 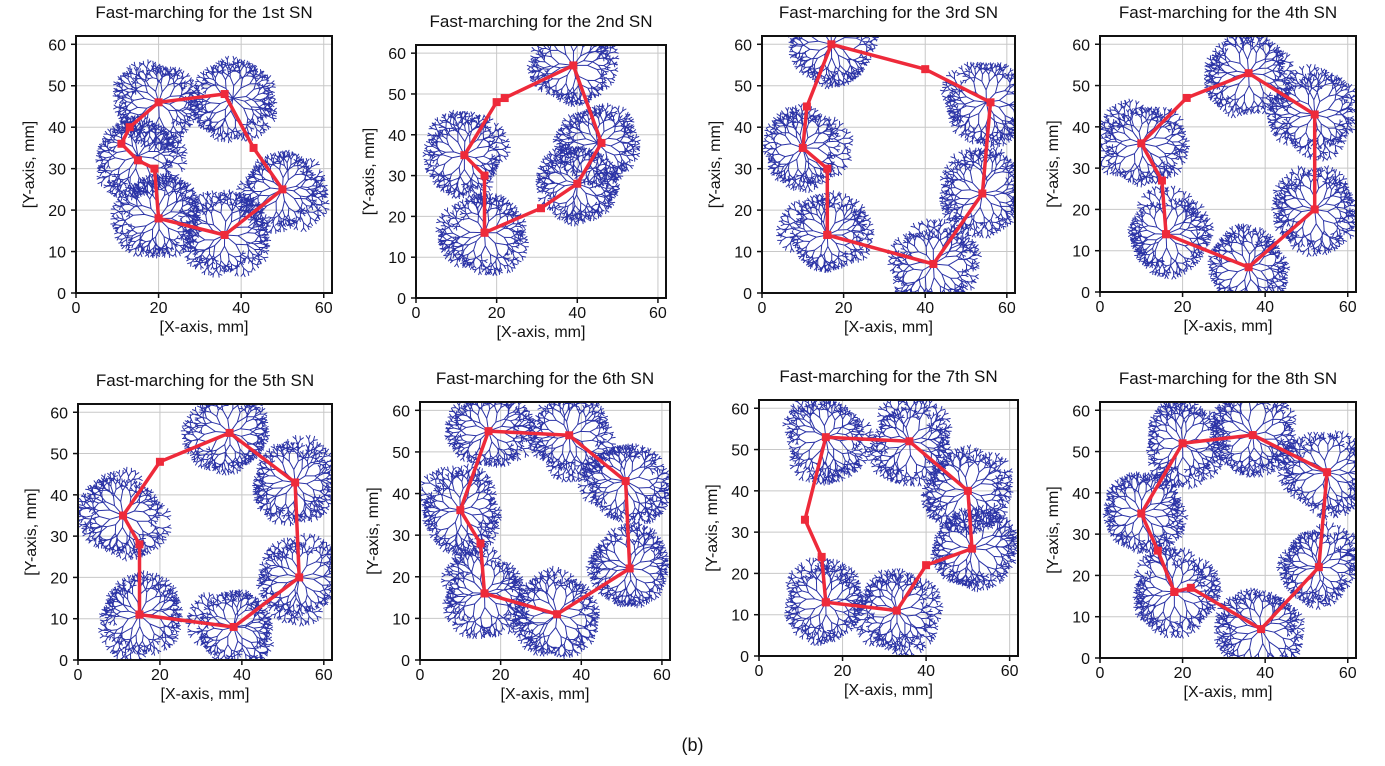 What do you see at coordinates (59, 620) in the screenshot?
I see `y-tick-label: 10` at bounding box center [59, 620].